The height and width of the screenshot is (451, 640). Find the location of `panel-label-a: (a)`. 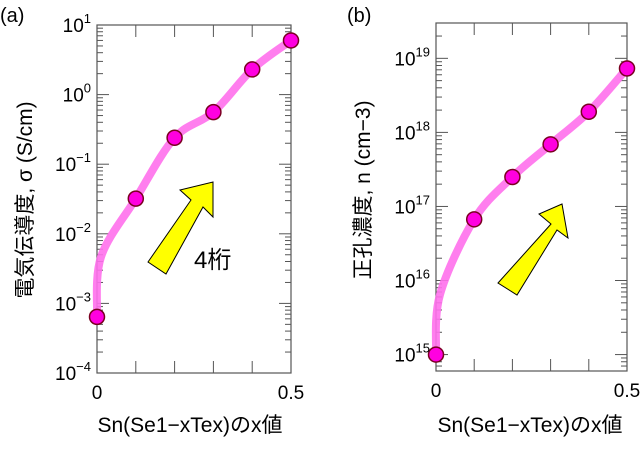

panel-label-a: (a) is located at coordinates (12, 16).